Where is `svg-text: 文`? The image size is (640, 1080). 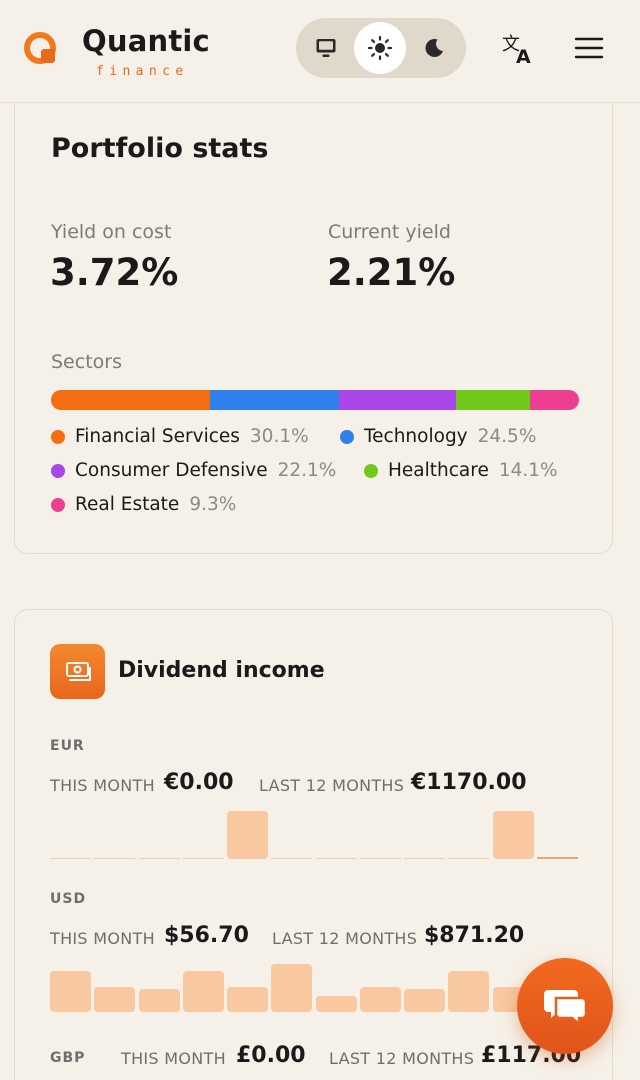
svg-text: 文 is located at coordinates (511, 44).